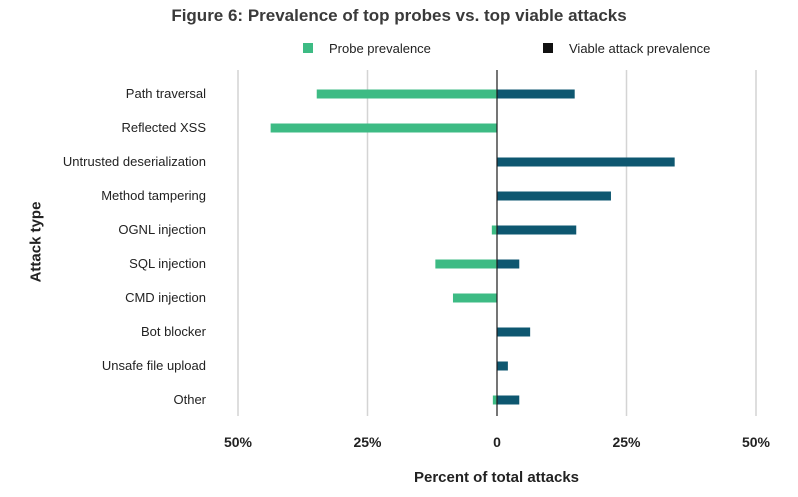 This screenshot has height=497, width=798. What do you see at coordinates (238, 442) in the screenshot?
I see `x-tick-label-0: 50%` at bounding box center [238, 442].